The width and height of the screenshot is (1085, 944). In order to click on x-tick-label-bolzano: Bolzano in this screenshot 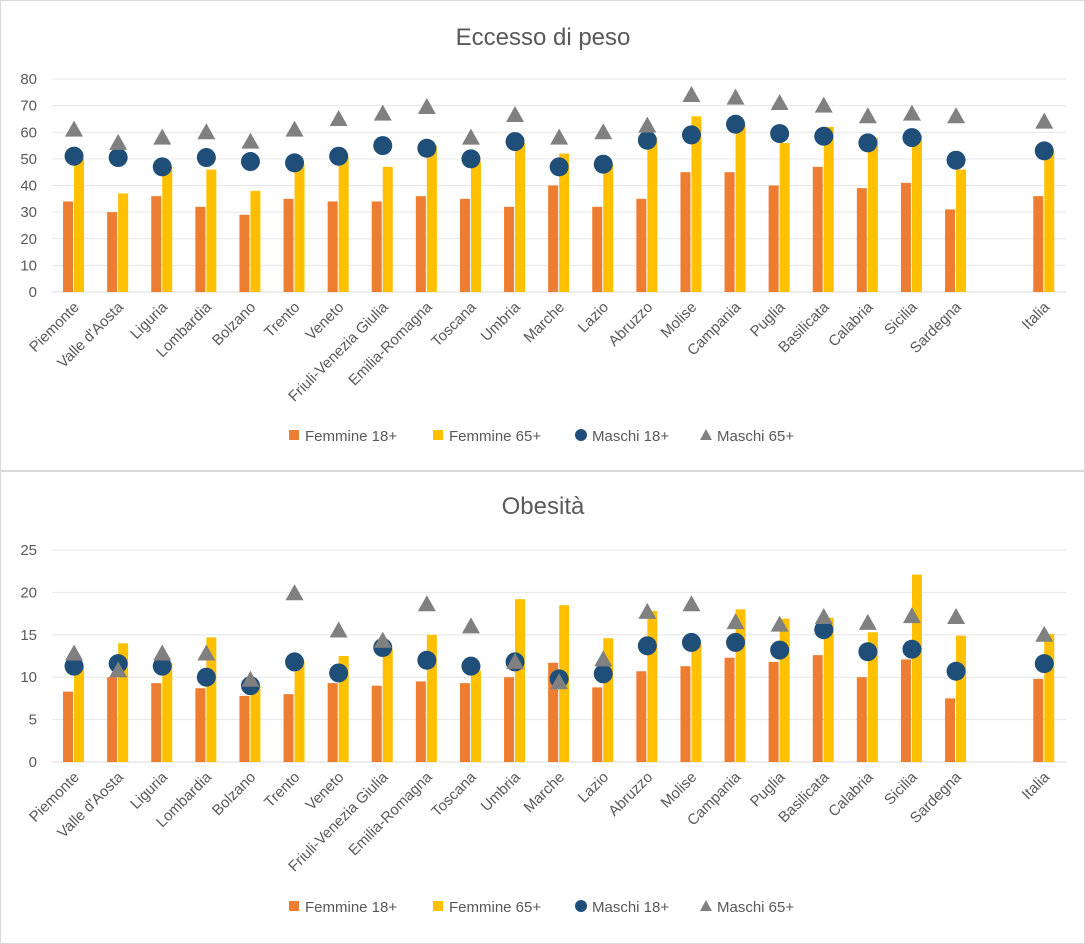, I will do `click(234, 324)`.